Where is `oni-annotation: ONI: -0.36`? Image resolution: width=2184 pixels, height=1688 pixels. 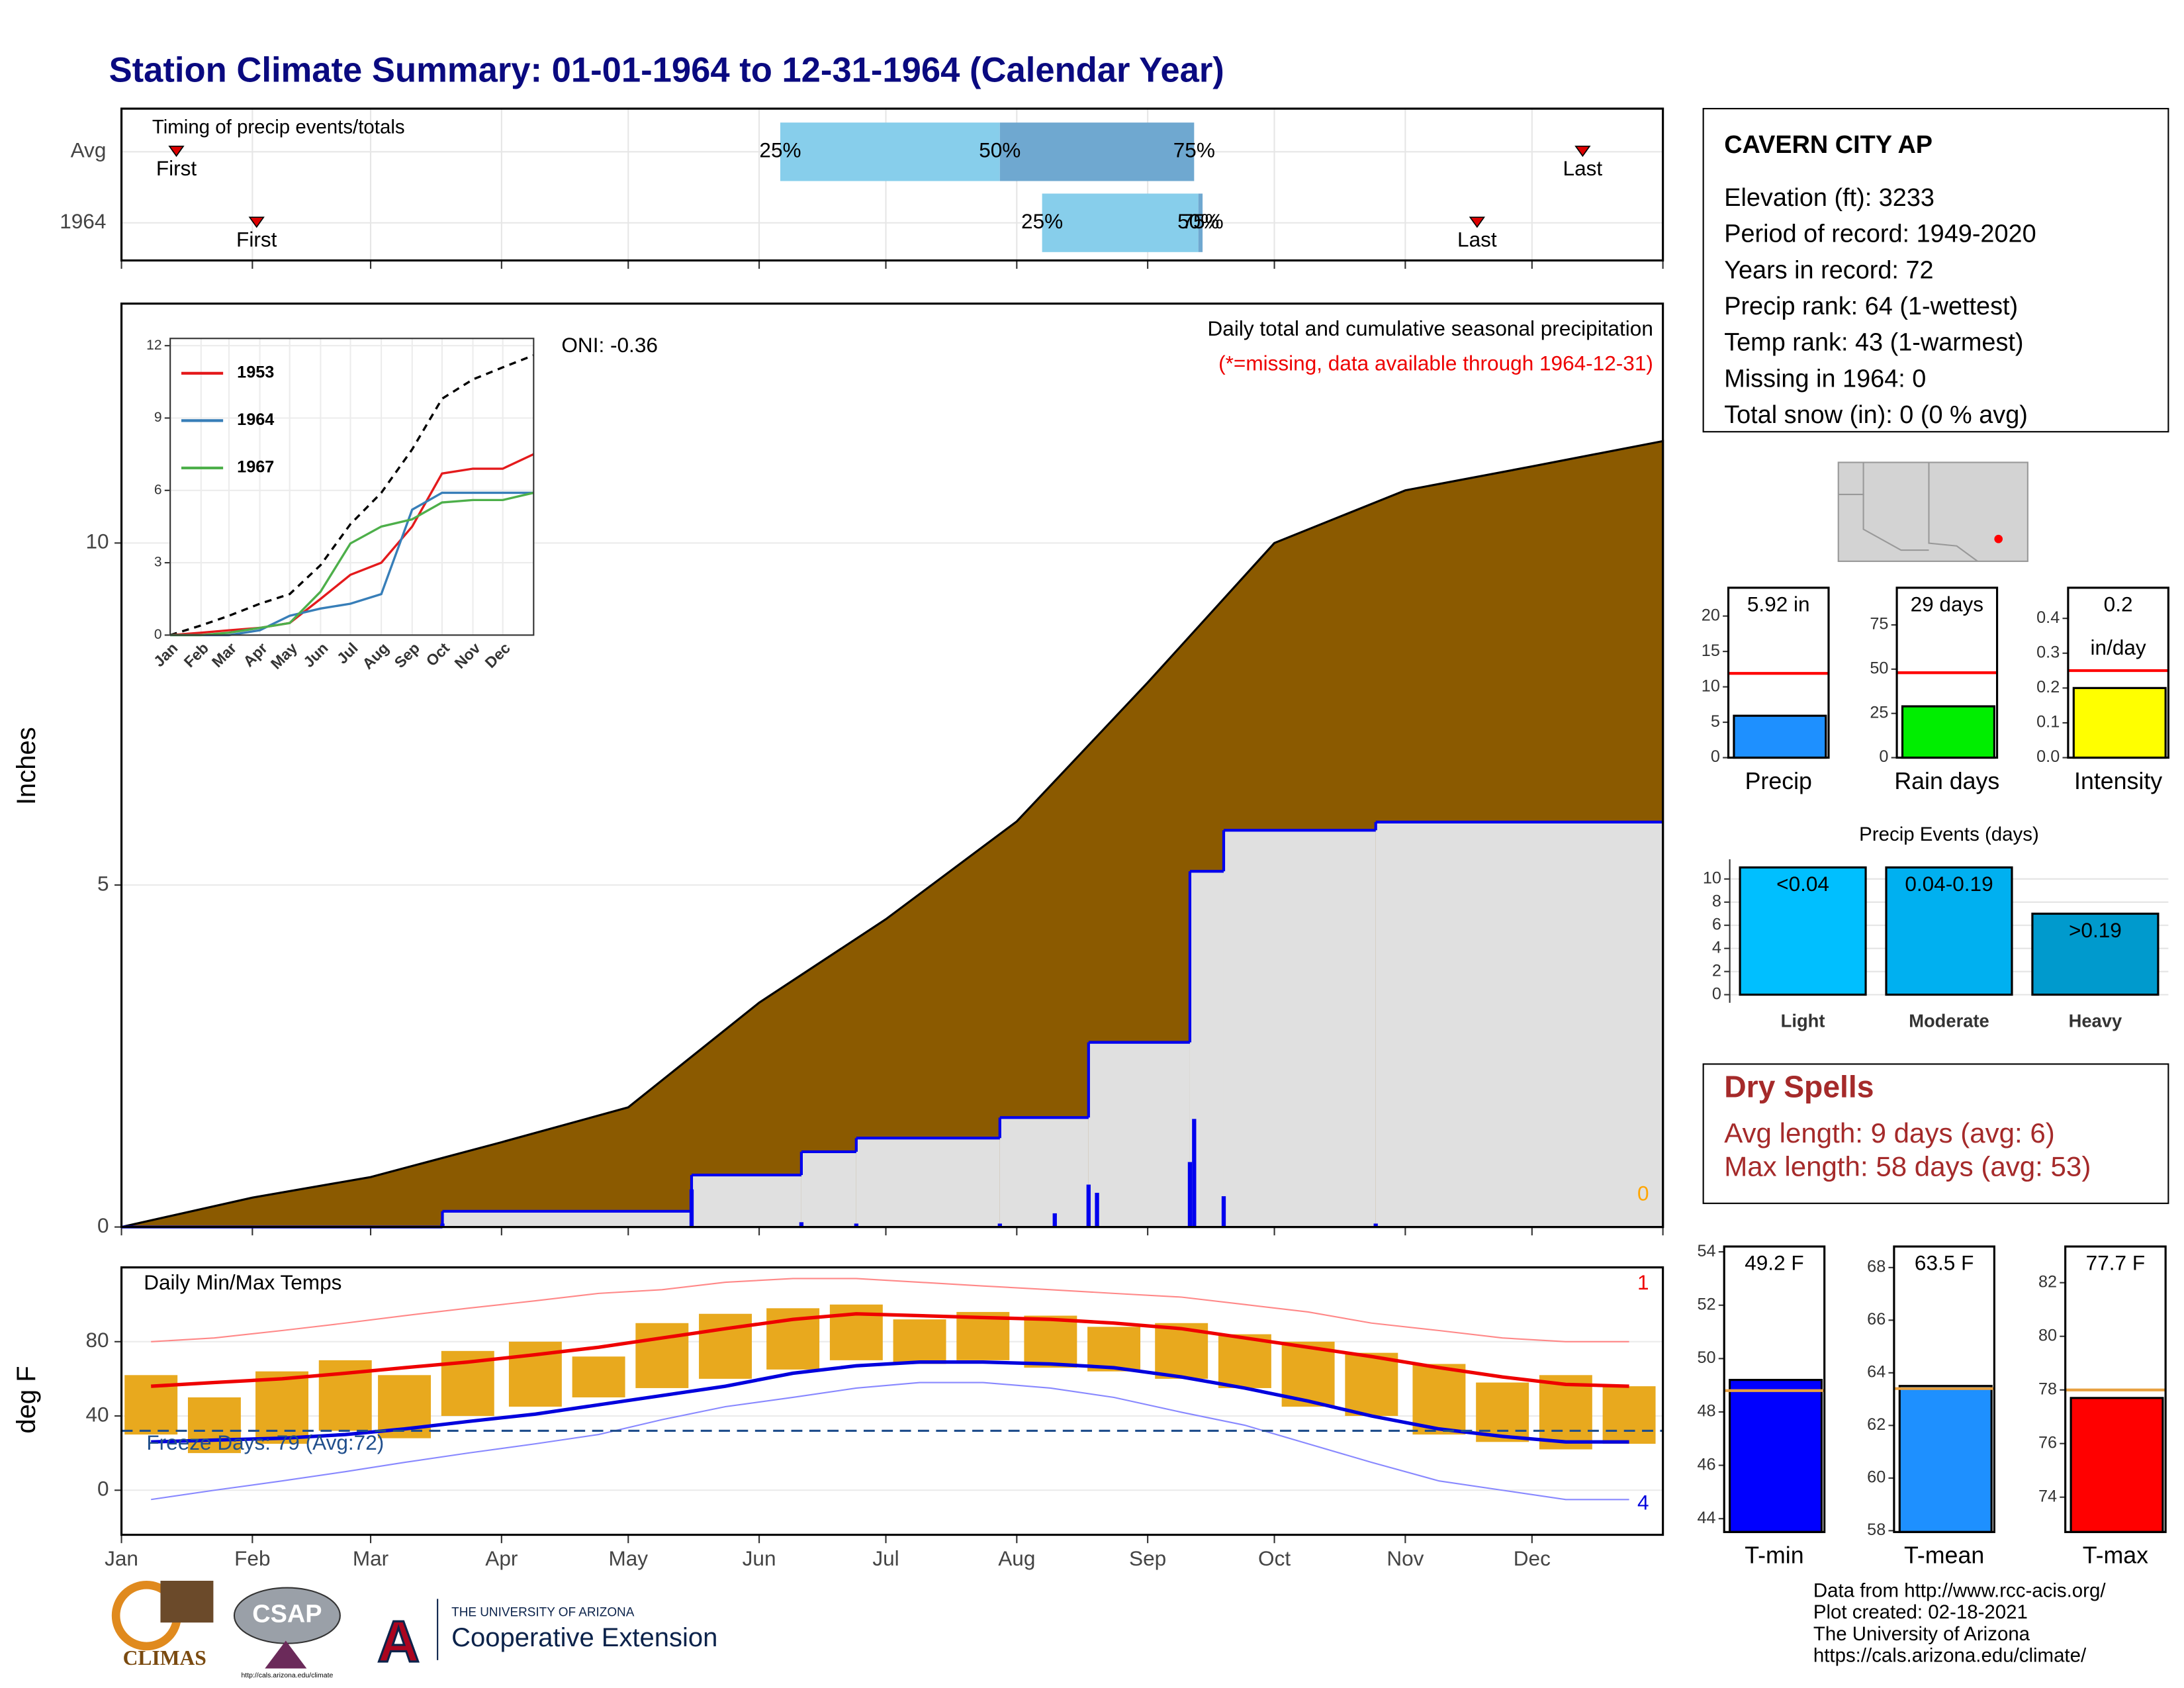 oni-annotation: ONI: -0.36 is located at coordinates (609, 345).